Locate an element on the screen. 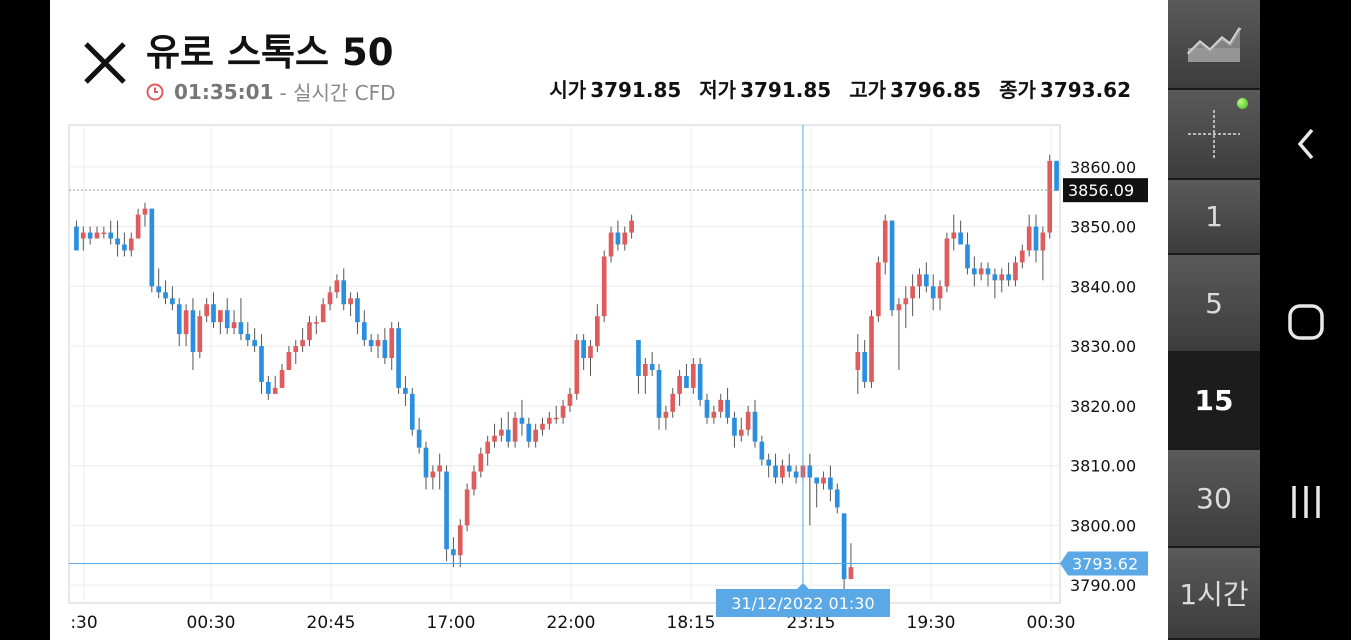 The image size is (1351, 640). timeframe-1: 1 is located at coordinates (1214, 217).